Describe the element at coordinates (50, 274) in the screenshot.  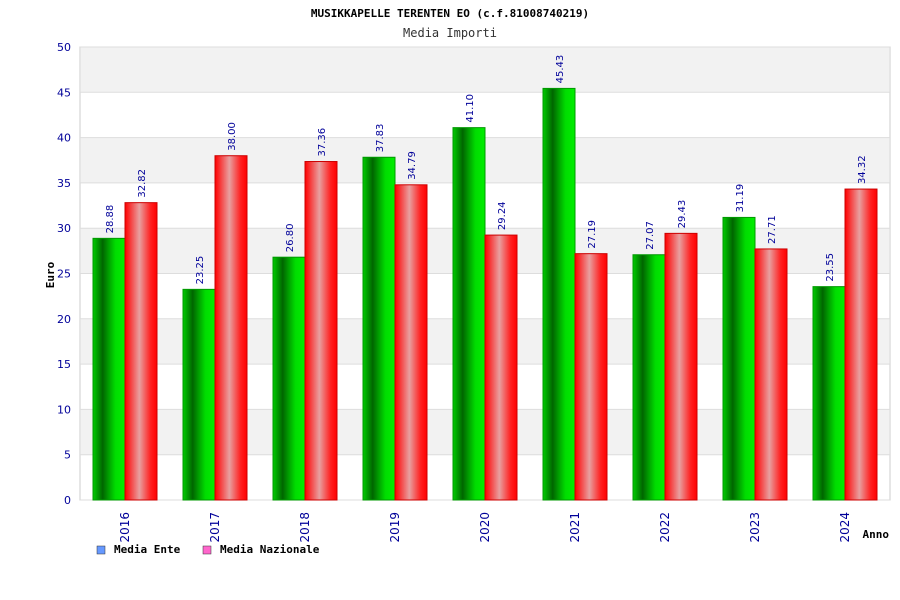
I see `y-axis-label: Euro` at that location.